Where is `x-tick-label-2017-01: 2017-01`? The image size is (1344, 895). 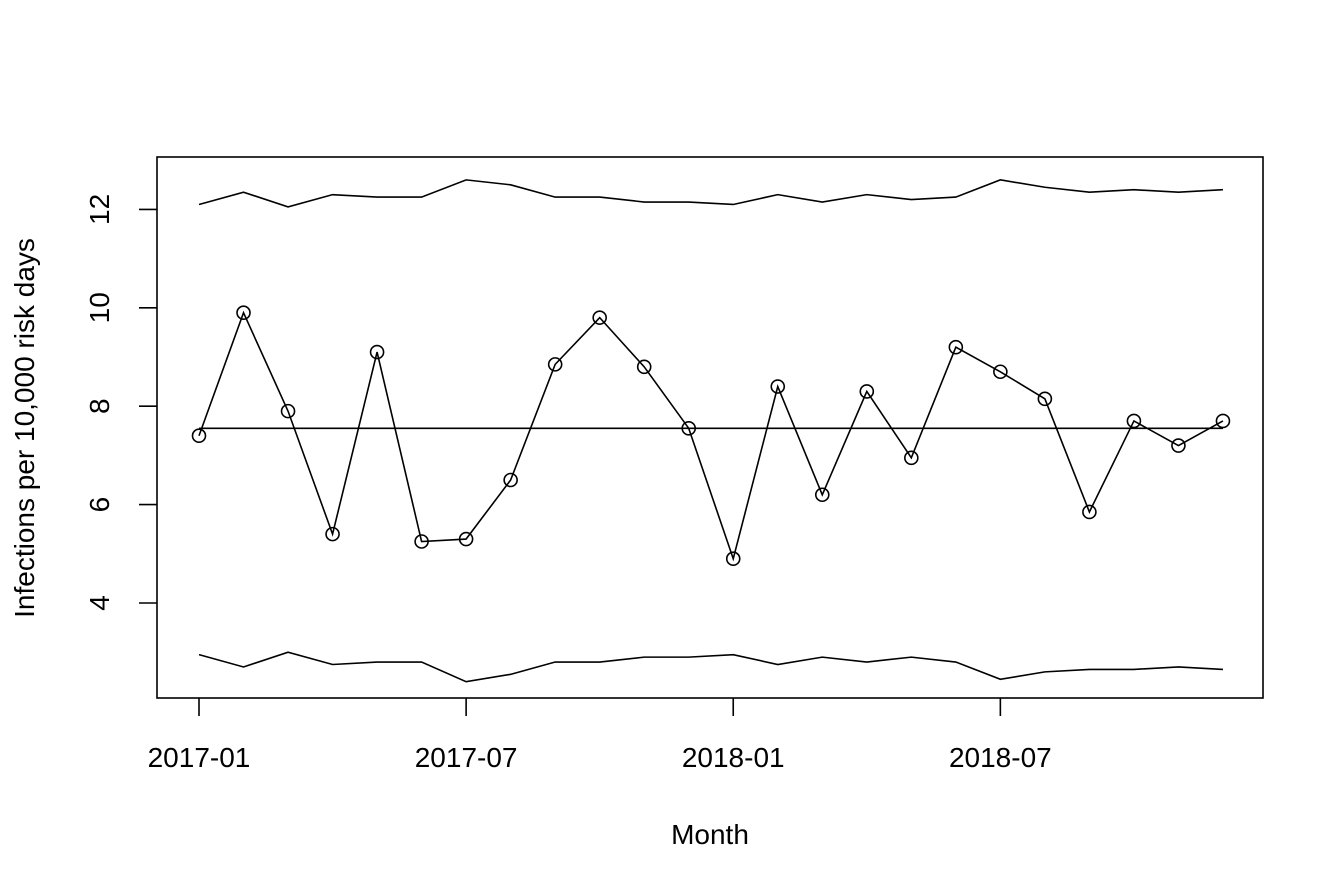 x-tick-label-2017-01: 2017-01 is located at coordinates (199, 757).